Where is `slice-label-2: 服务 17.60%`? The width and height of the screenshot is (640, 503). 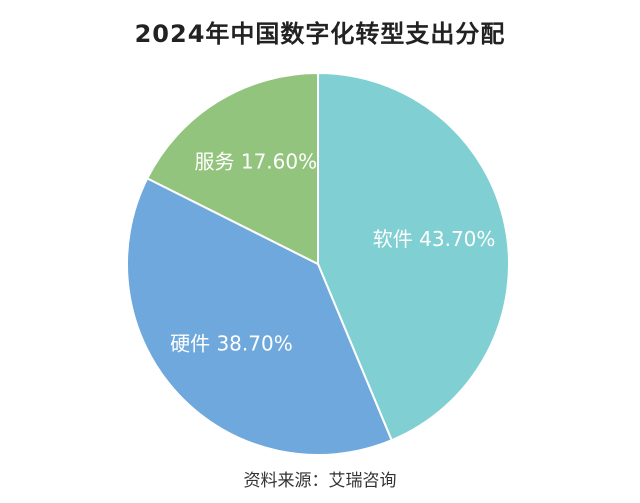
slice-label-2: 服务 17.60% is located at coordinates (255, 162).